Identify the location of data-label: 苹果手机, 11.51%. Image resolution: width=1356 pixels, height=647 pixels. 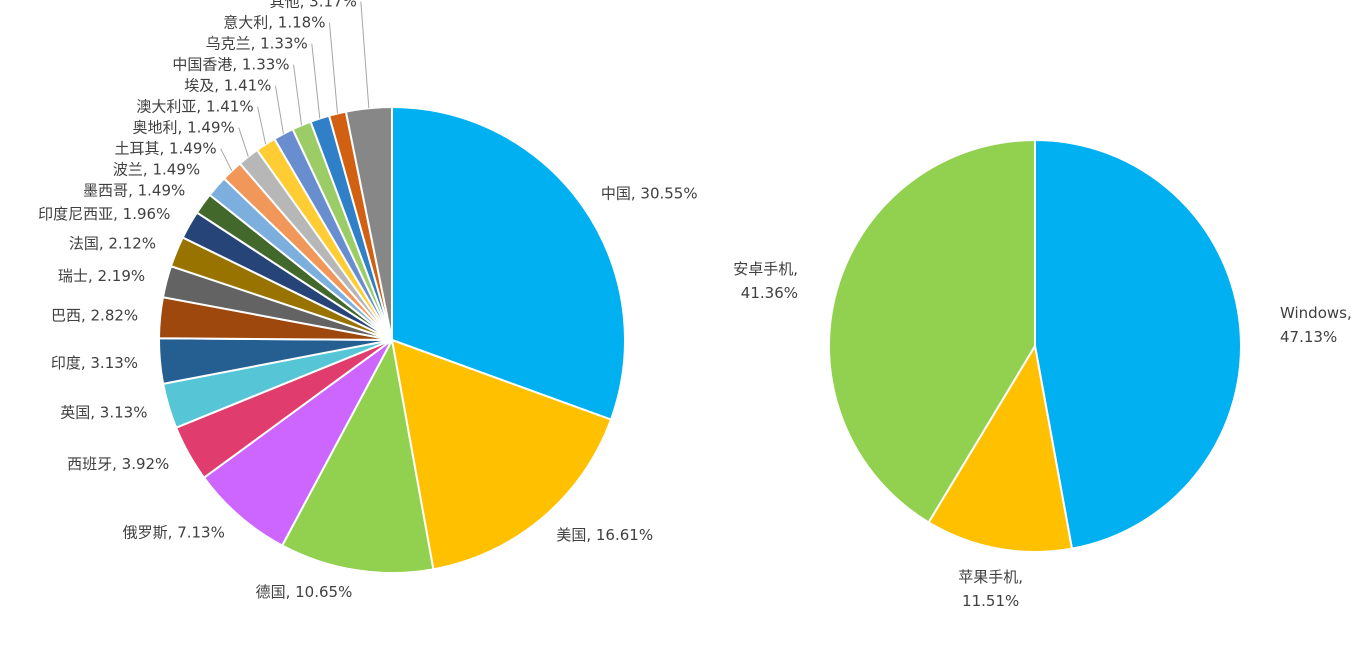
(990, 588).